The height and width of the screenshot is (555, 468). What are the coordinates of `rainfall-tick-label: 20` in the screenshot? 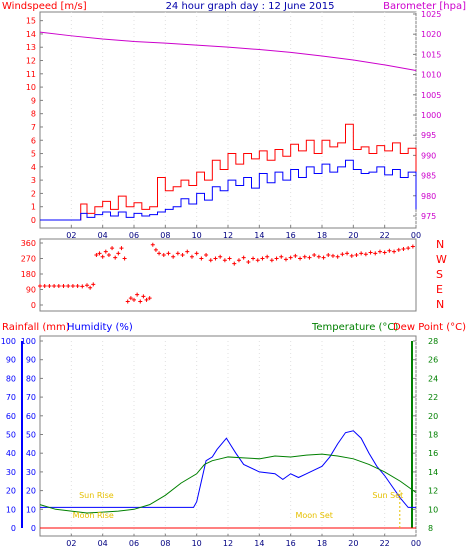 It's located at (11, 491).